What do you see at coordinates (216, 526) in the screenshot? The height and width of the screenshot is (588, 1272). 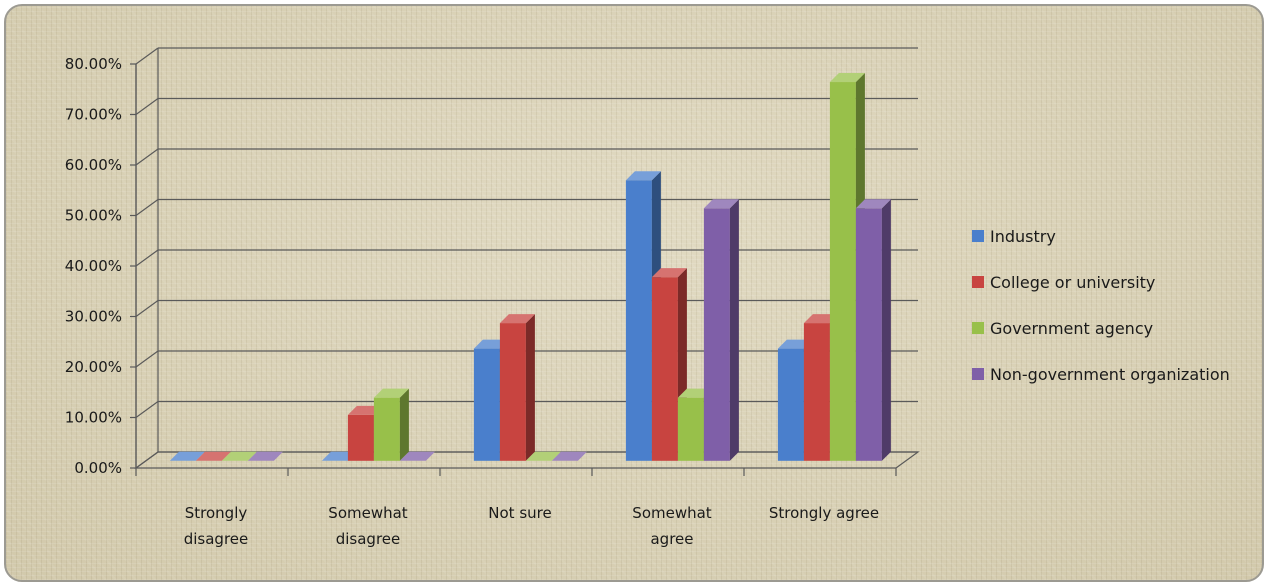 I see `x-tick-label: Strongly disagree` at bounding box center [216, 526].